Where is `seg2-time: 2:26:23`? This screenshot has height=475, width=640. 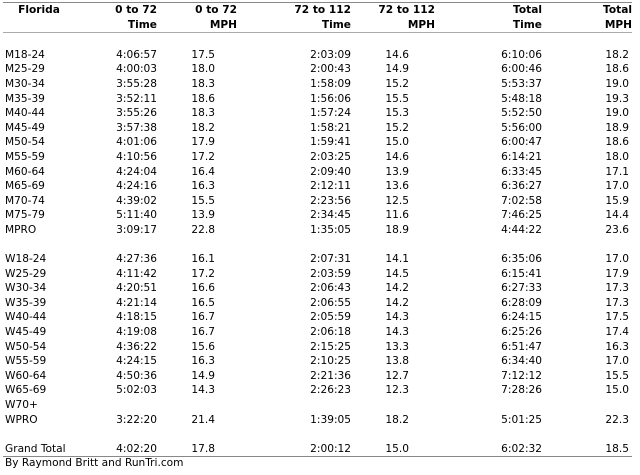 seg2-time: 2:26:23 is located at coordinates (330, 390).